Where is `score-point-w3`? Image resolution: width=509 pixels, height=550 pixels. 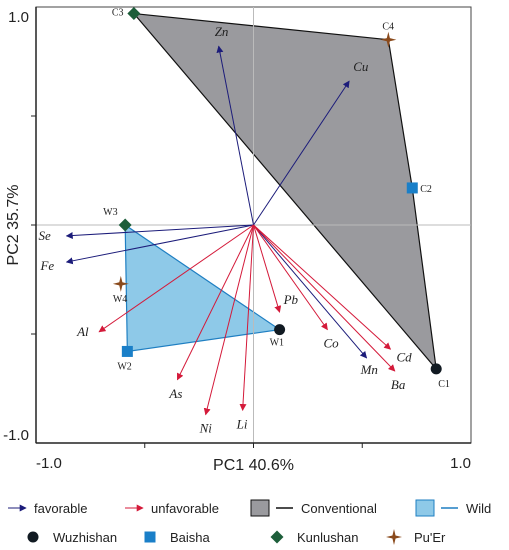
score-point-w3 is located at coordinates (125, 225).